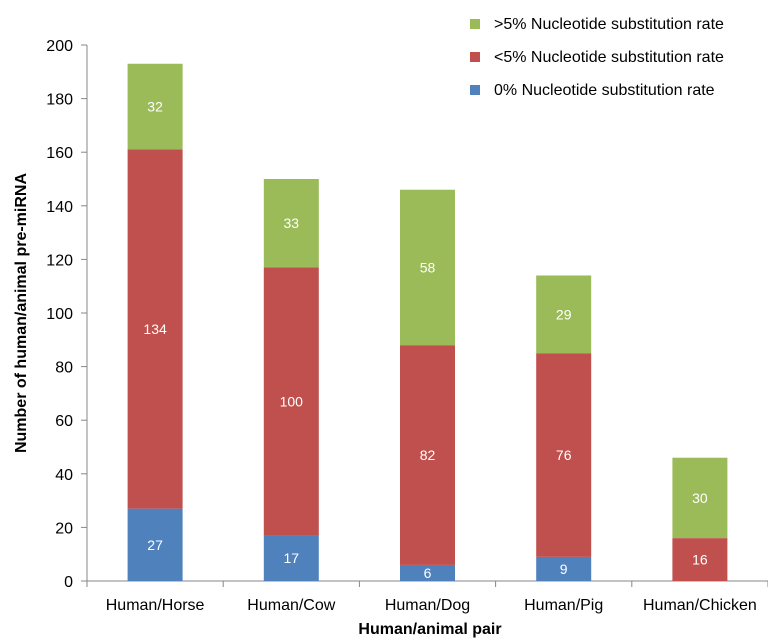 The image size is (768, 640). Describe the element at coordinates (64, 421) in the screenshot. I see `y-tick-label: 60` at that location.